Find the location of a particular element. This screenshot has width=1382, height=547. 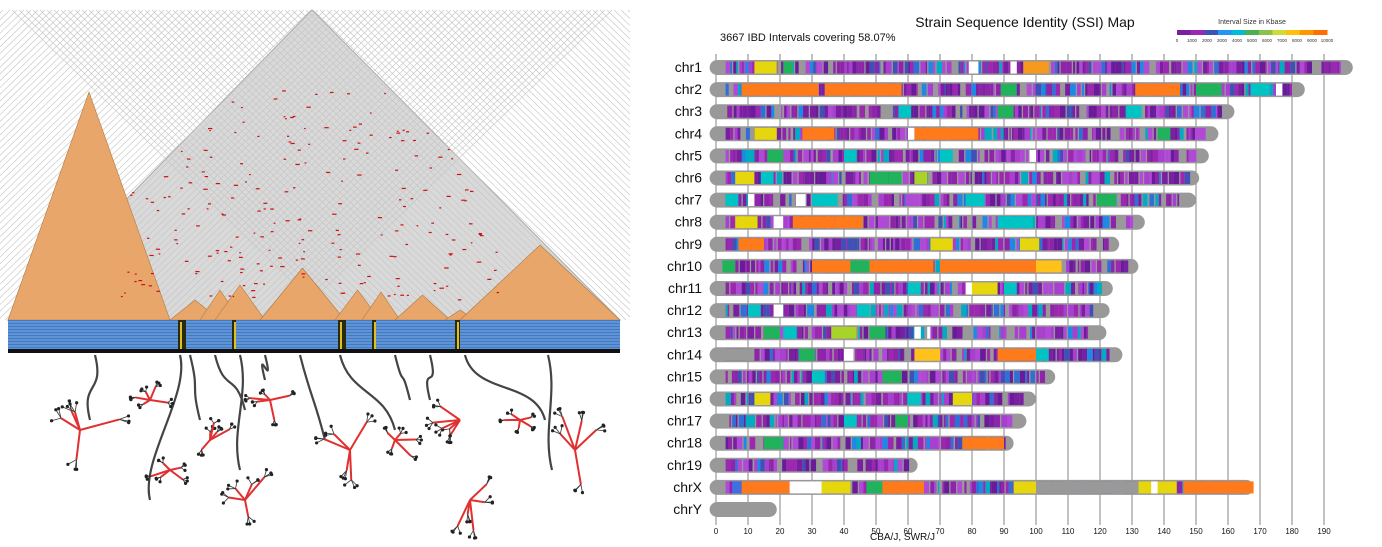

gap is located at coordinates (928, 333).